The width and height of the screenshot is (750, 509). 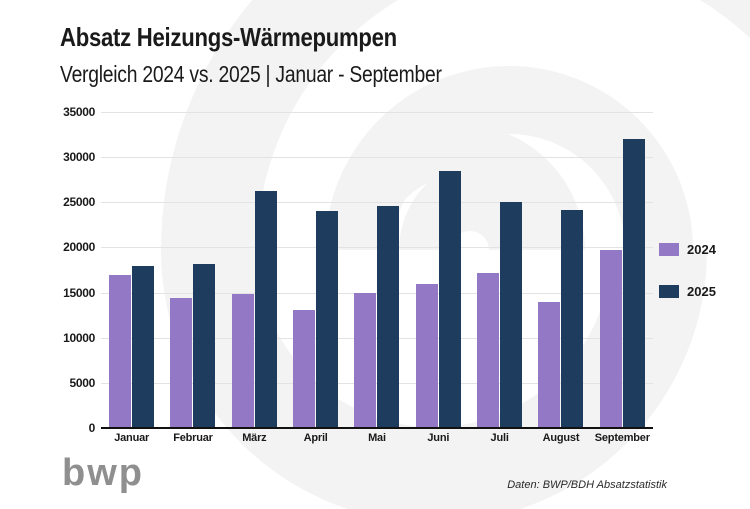 I want to click on y-axis-tick-label: 0, so click(x=92, y=428).